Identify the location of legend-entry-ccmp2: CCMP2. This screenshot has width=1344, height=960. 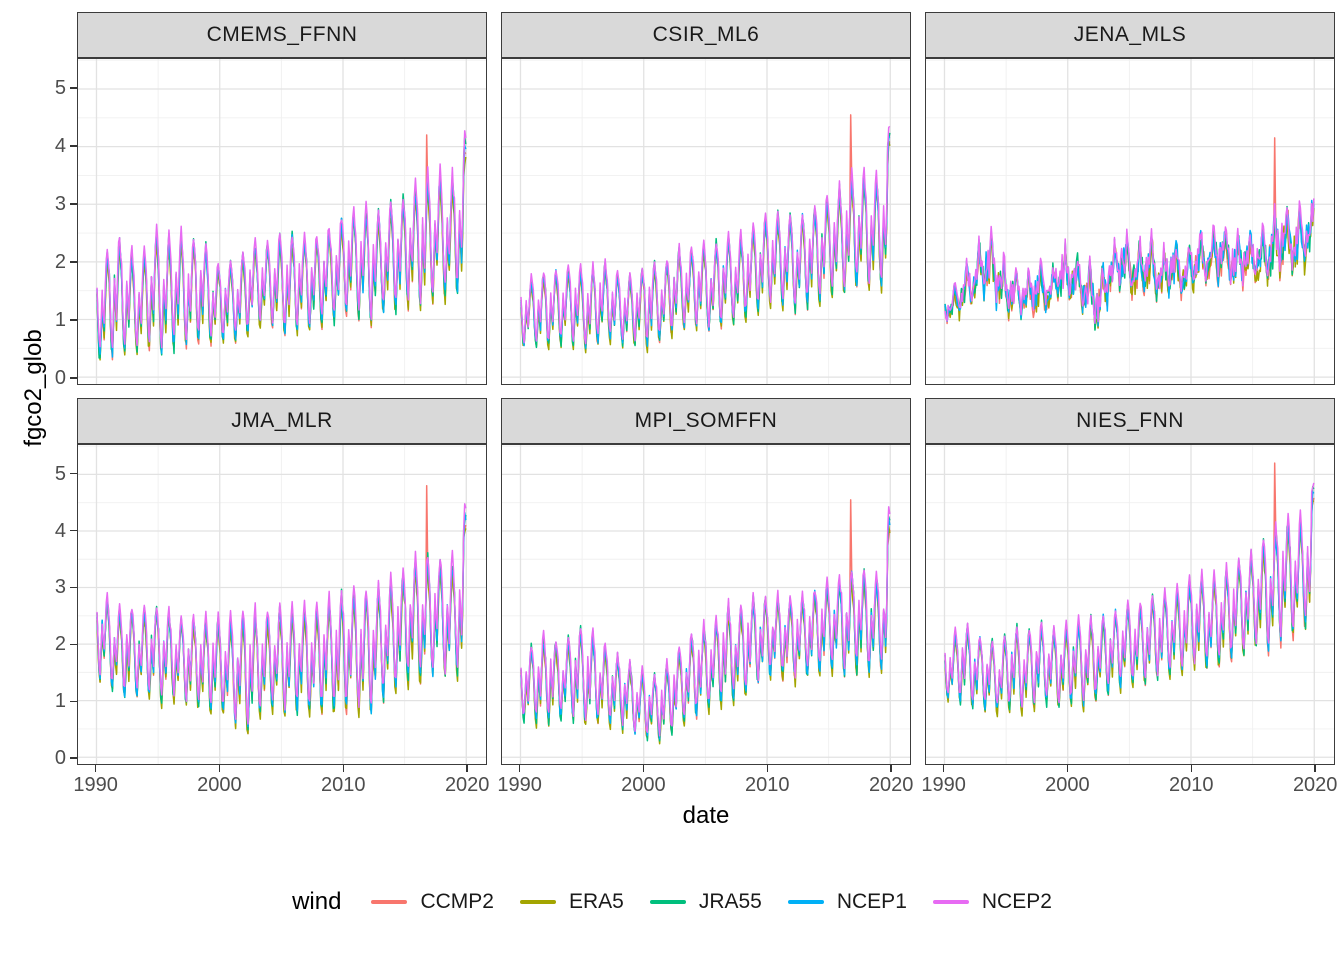
(432, 902).